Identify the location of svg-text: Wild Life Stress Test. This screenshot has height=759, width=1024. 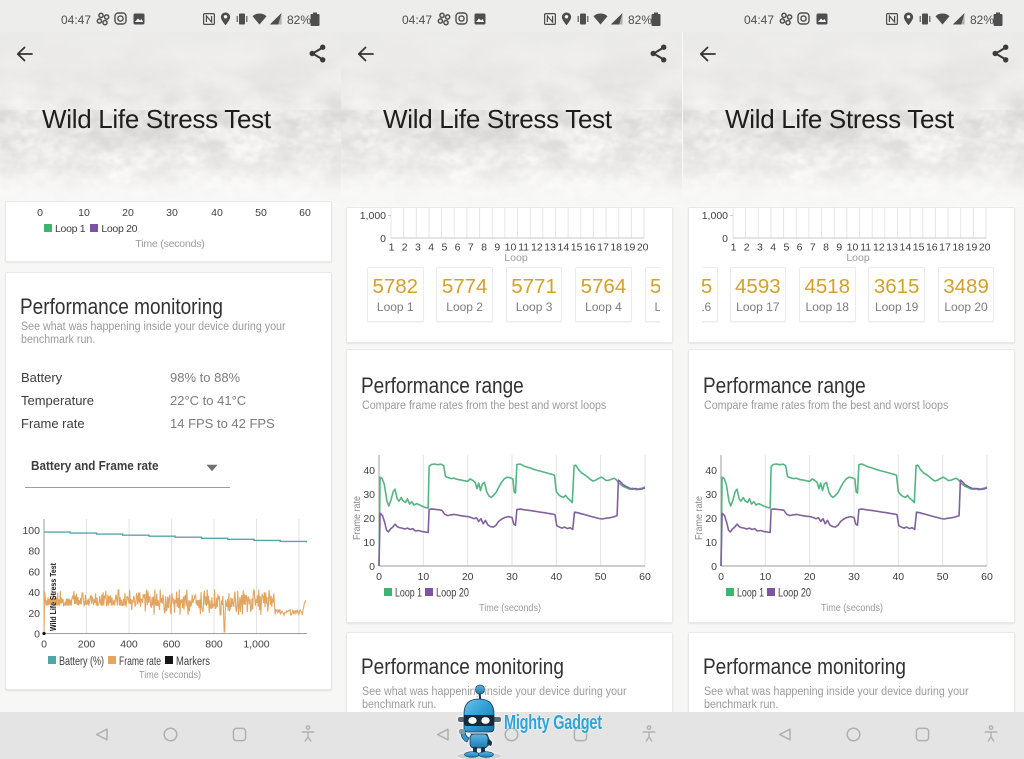
(53, 597).